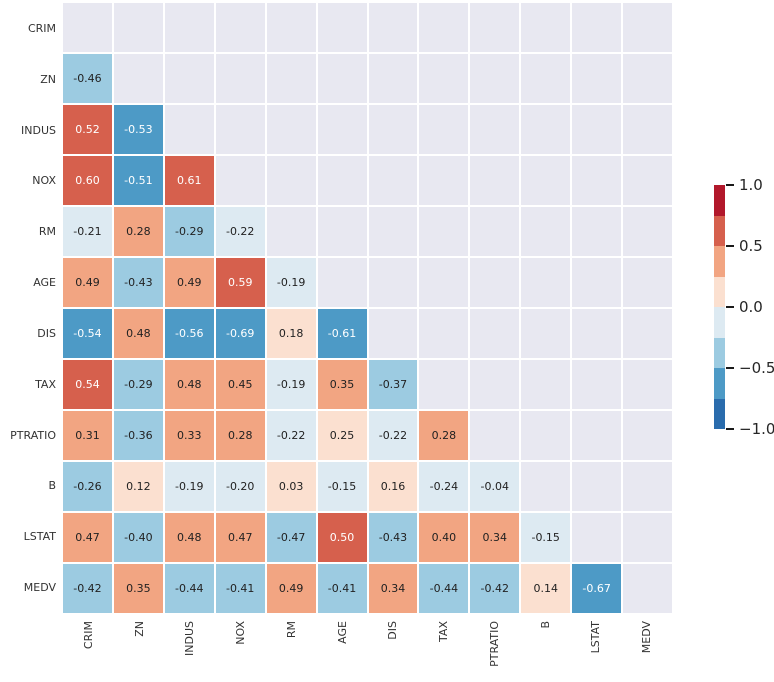 This screenshot has height=682, width=774. Describe the element at coordinates (756, 368) in the screenshot. I see `colorbar-tick-label: −0.5` at that location.